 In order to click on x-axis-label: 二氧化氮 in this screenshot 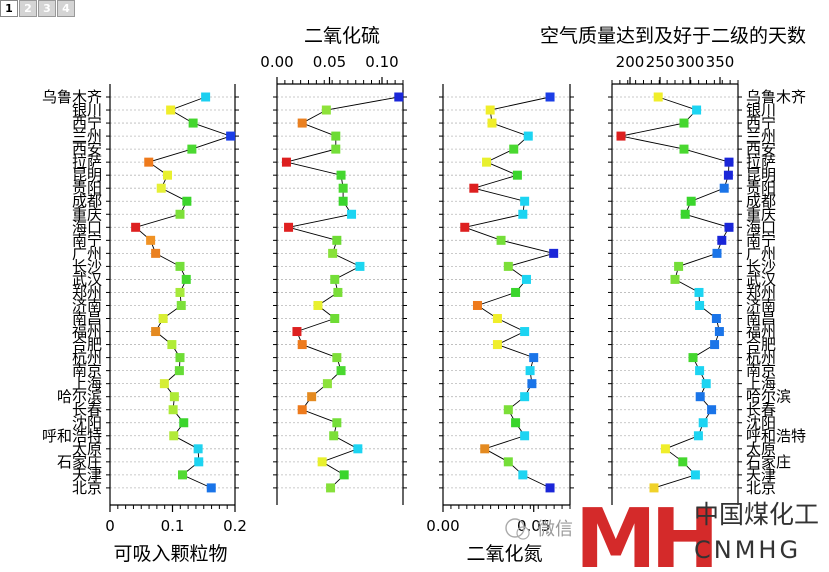, I will do `click(504, 554)`.